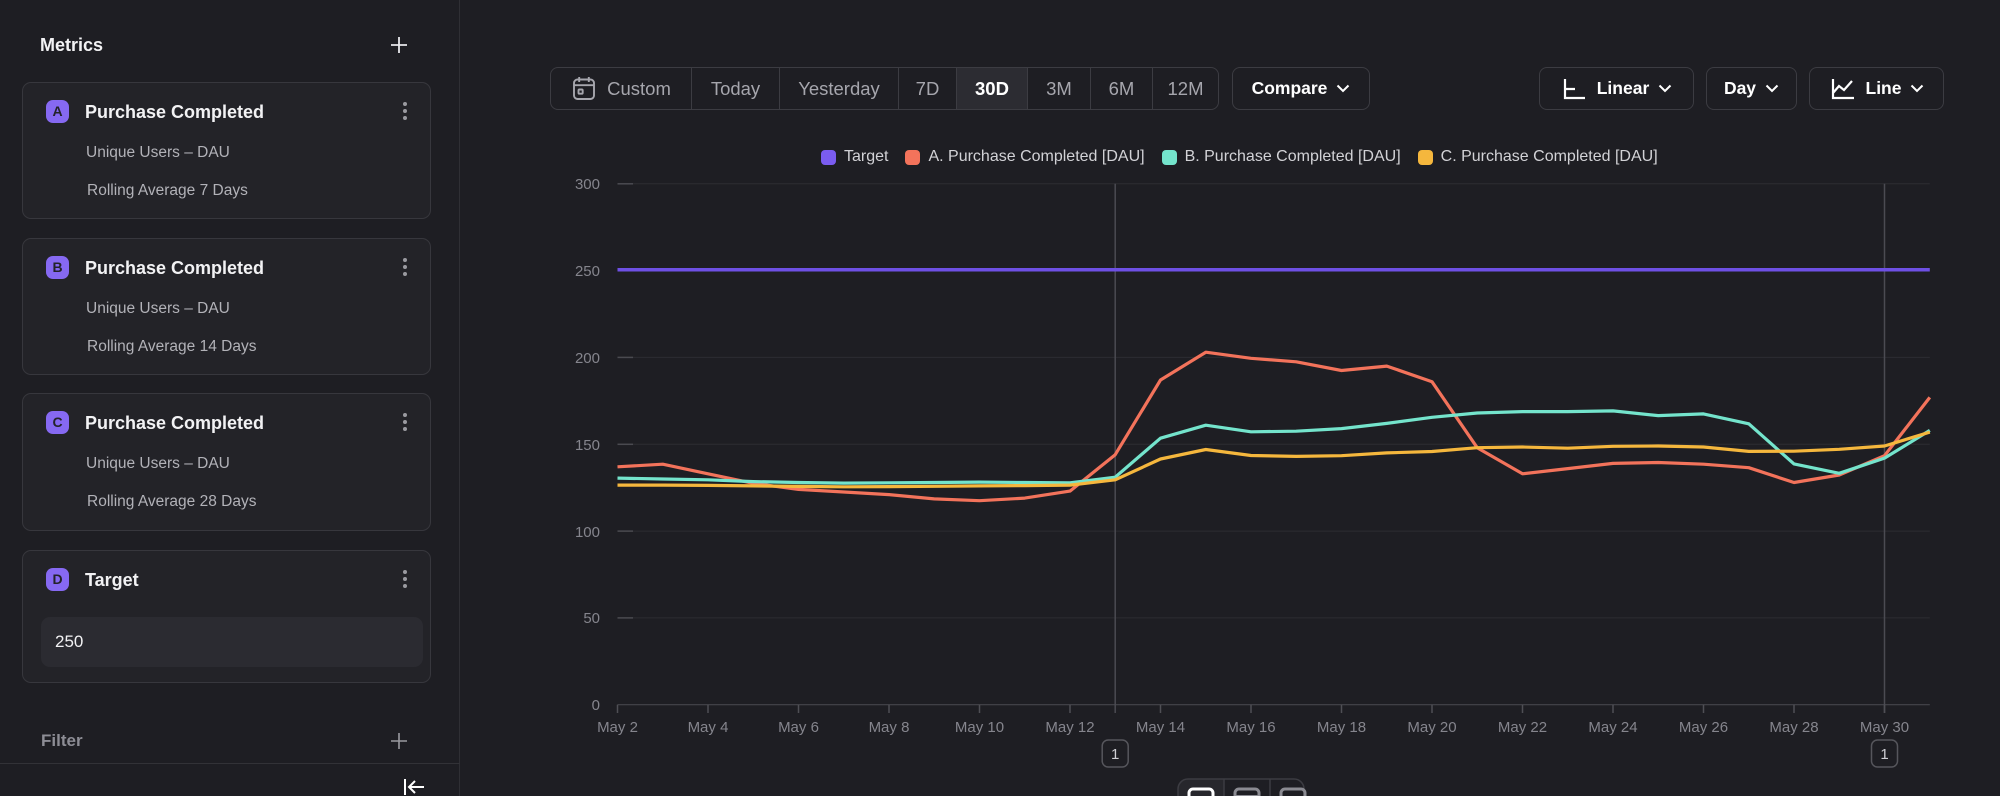 This screenshot has height=796, width=2000. Describe the element at coordinates (596, 705) in the screenshot. I see `svg-text: 0` at that location.